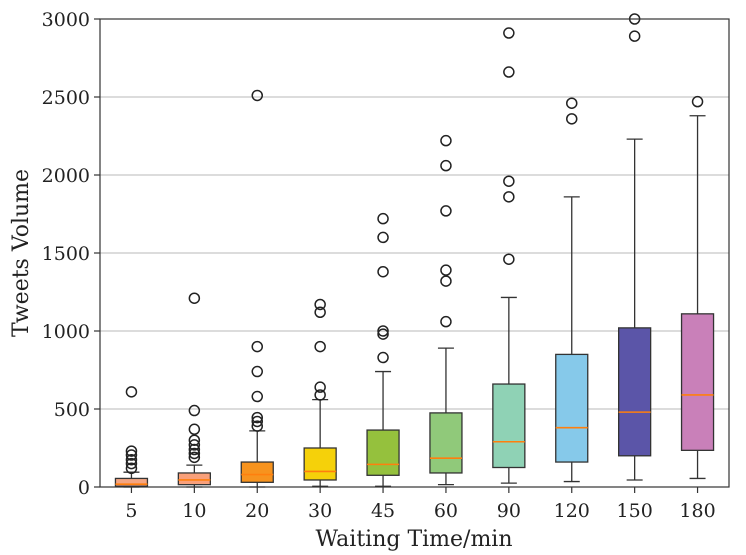 This screenshot has height=555, width=746. What do you see at coordinates (446, 511) in the screenshot?
I see `x-tick-label-60: 60` at bounding box center [446, 511].